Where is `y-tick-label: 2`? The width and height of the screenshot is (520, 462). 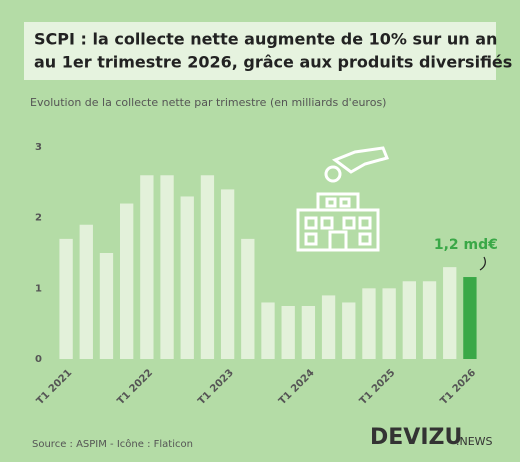 y-tick-label: 2 is located at coordinates (38, 218).